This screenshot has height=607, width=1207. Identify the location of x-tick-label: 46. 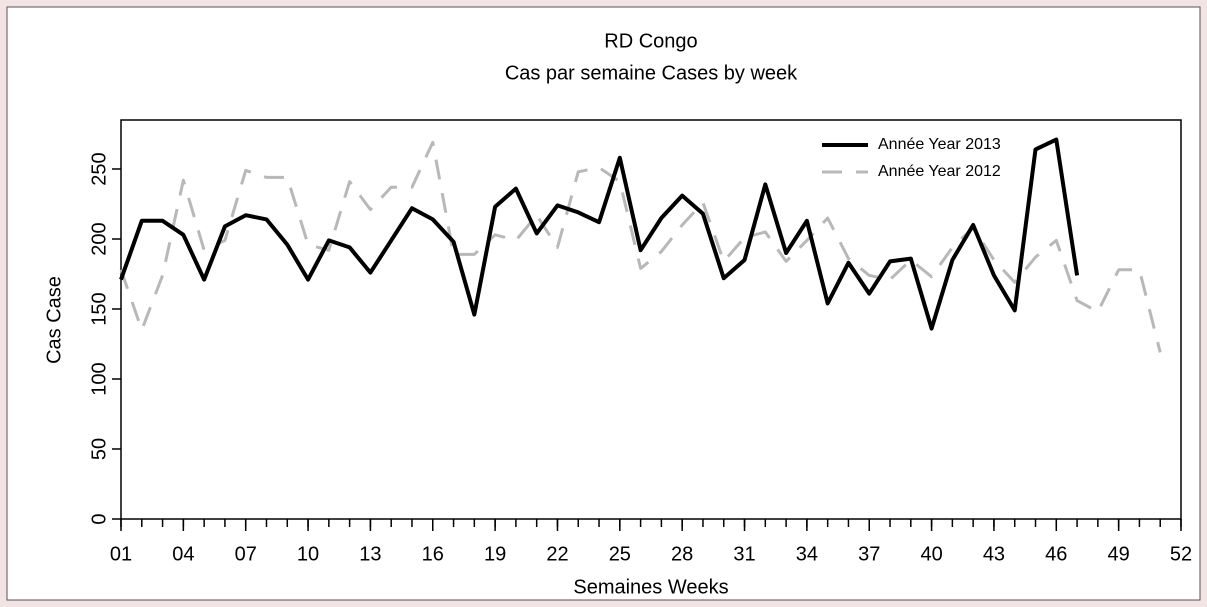
(1056, 554).